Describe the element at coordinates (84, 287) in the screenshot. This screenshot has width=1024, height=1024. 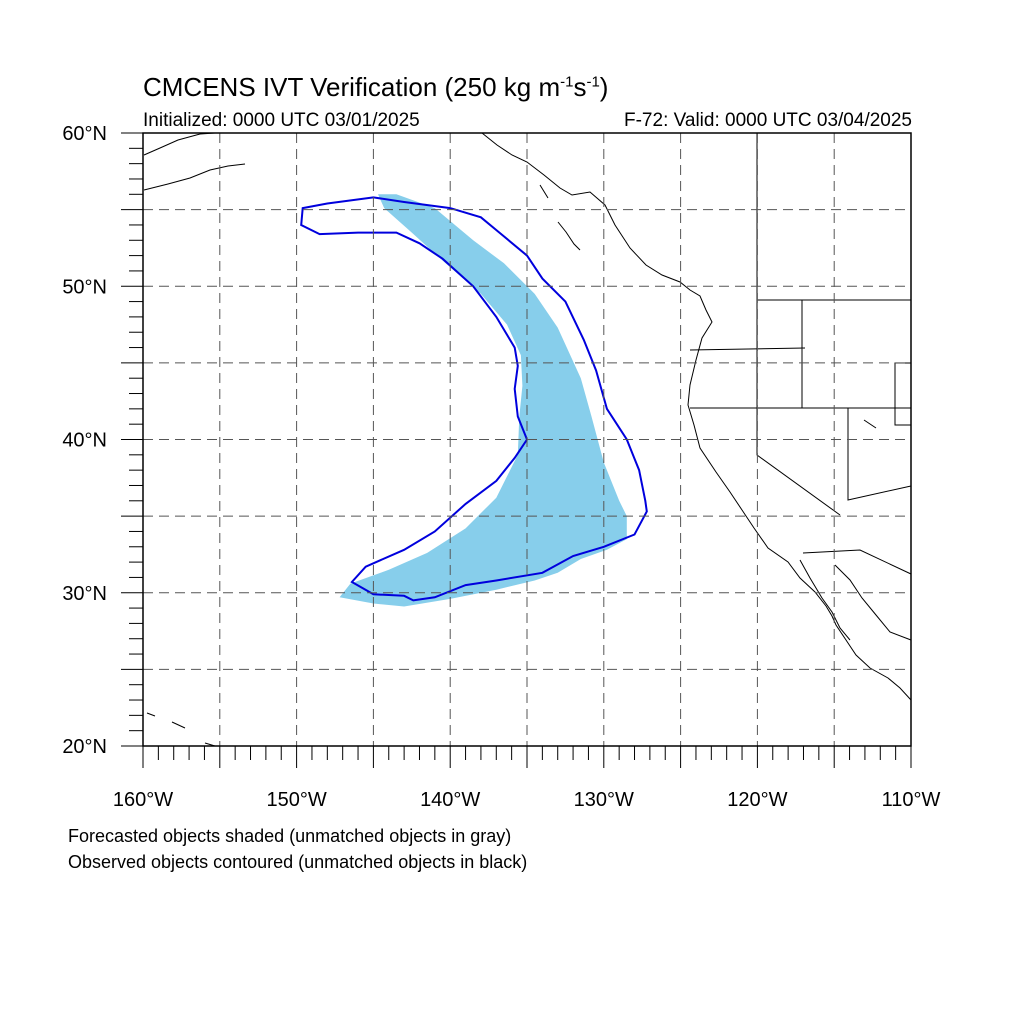
I see `lat-label: 50°N` at that location.